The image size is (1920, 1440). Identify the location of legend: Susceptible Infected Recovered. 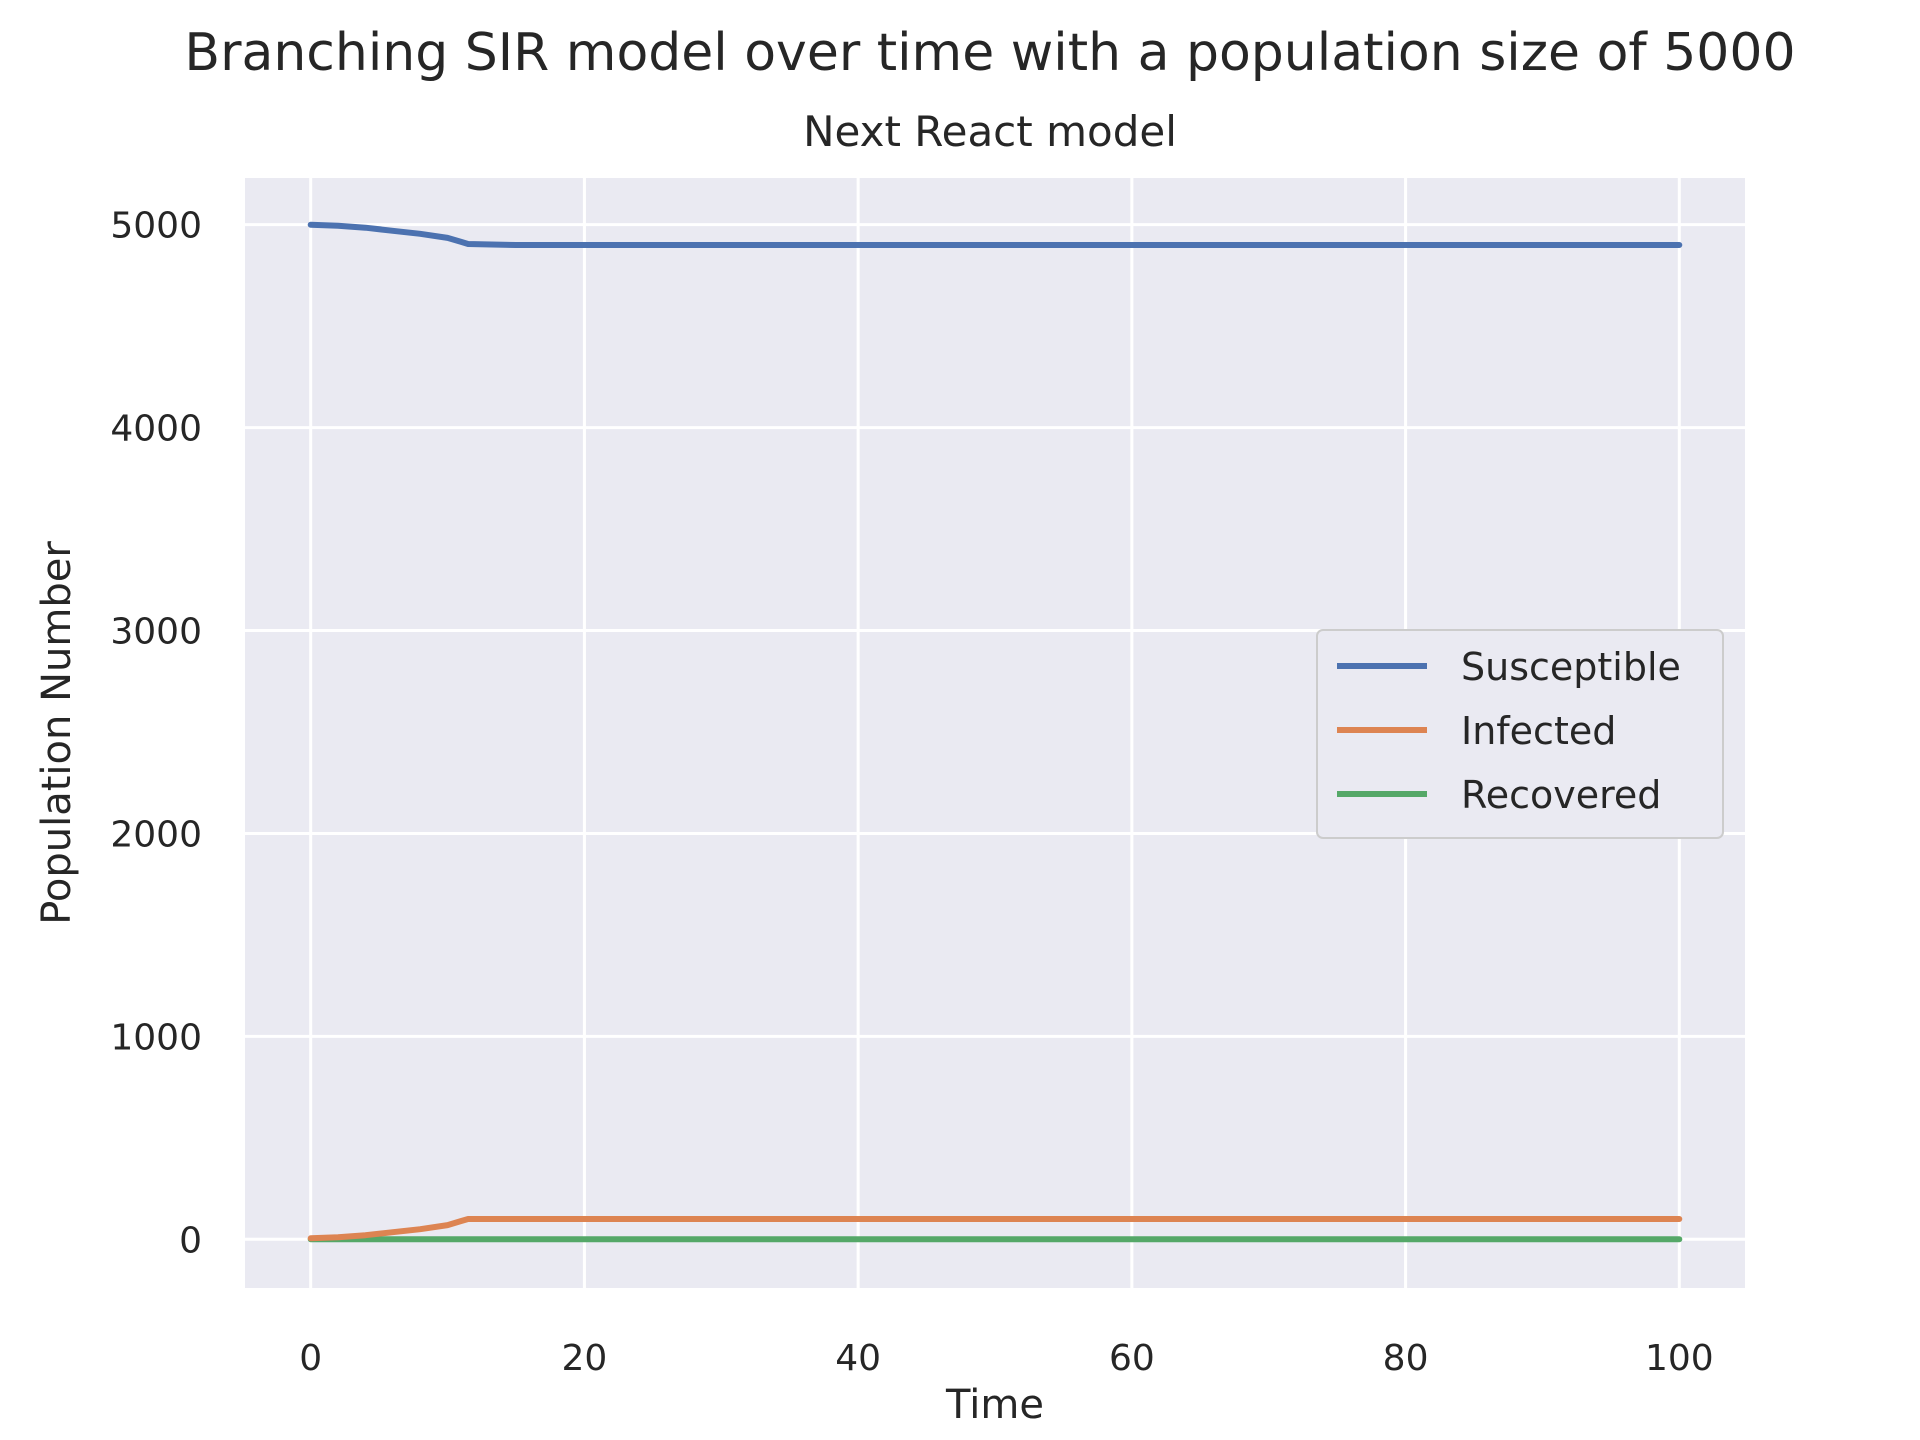
(1520, 734).